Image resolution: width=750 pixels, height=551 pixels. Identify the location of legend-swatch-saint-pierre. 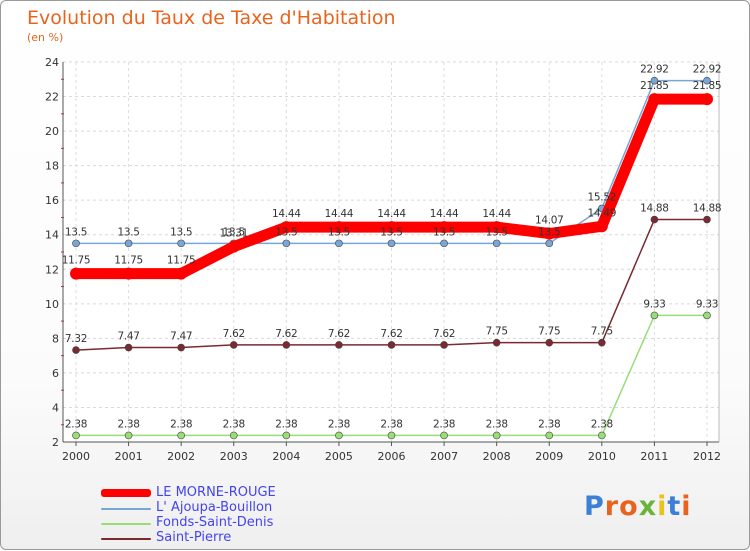
(126, 539).